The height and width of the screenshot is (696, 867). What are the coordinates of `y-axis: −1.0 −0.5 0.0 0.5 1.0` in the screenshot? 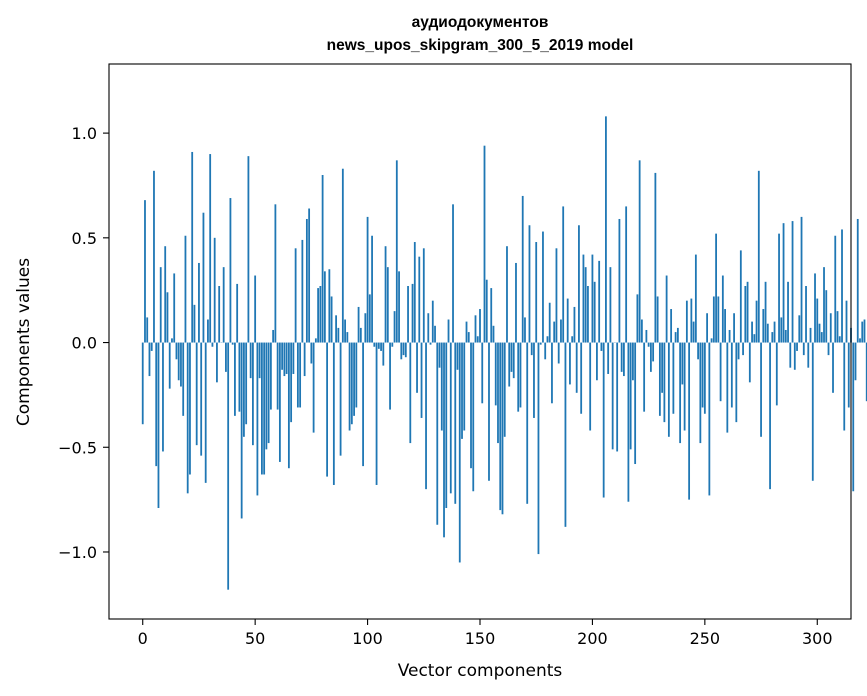 It's located at (83, 343).